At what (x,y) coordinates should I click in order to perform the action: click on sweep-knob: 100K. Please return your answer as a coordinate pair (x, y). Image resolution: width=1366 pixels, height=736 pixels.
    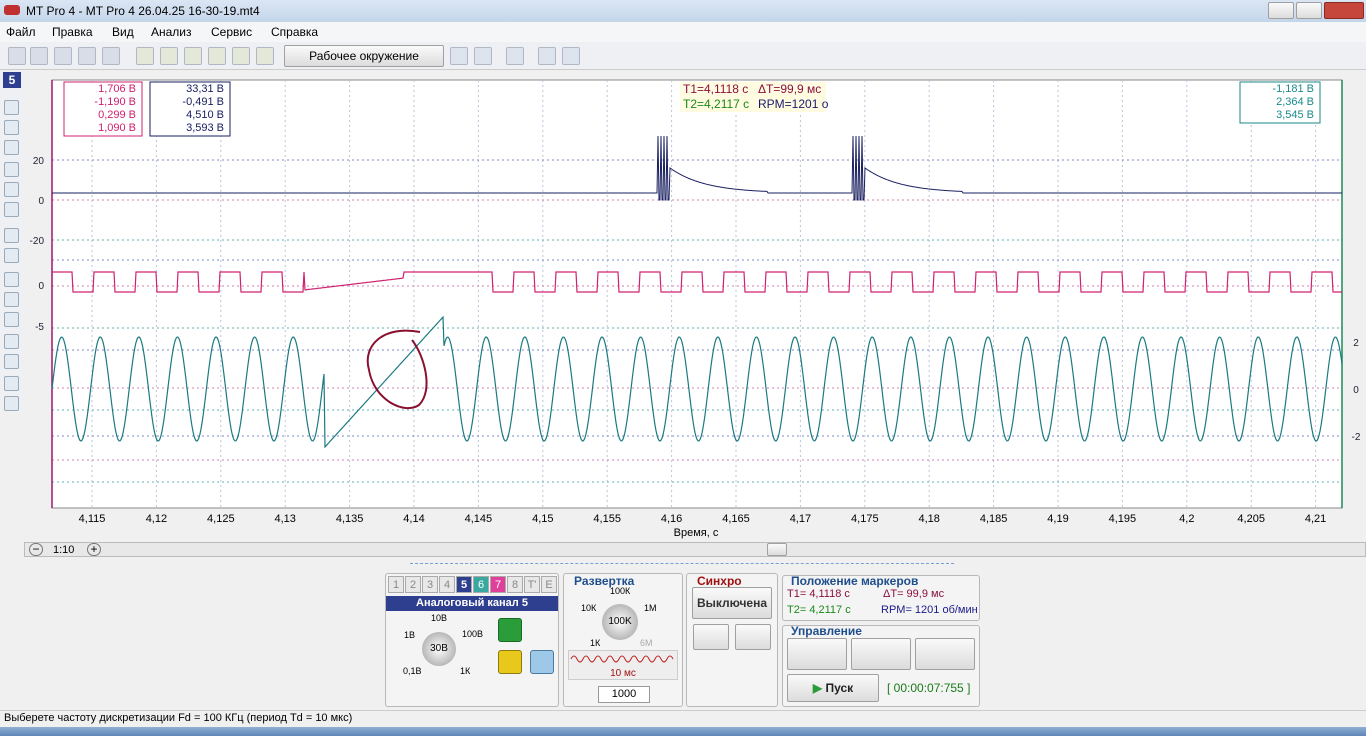
    Looking at the image, I should click on (620, 622).